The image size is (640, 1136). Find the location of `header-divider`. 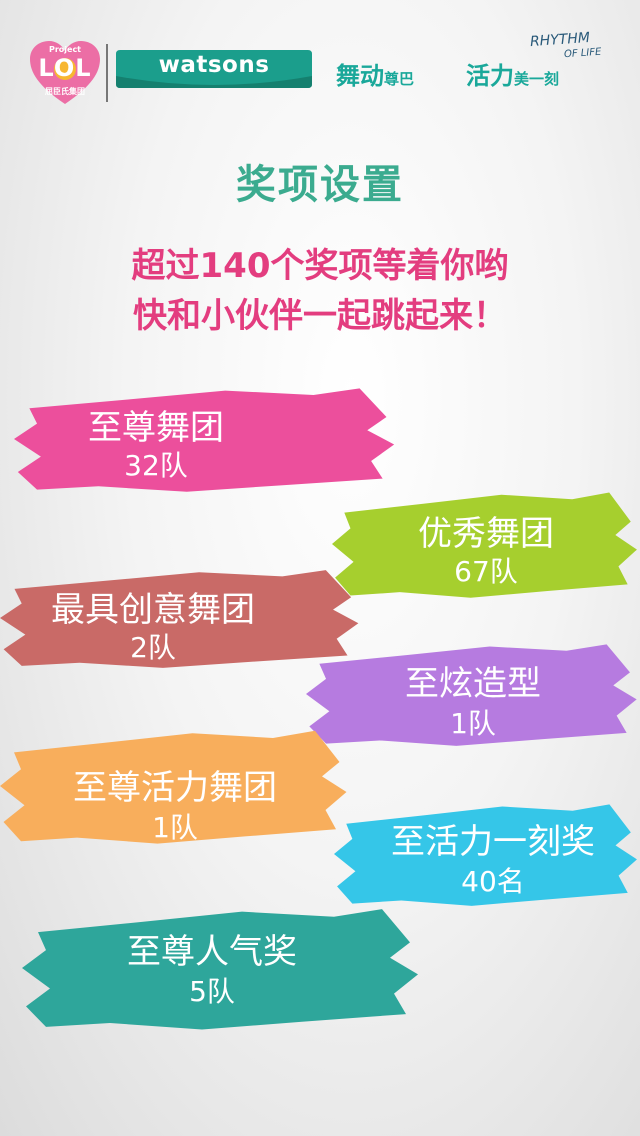

header-divider is located at coordinates (107, 73).